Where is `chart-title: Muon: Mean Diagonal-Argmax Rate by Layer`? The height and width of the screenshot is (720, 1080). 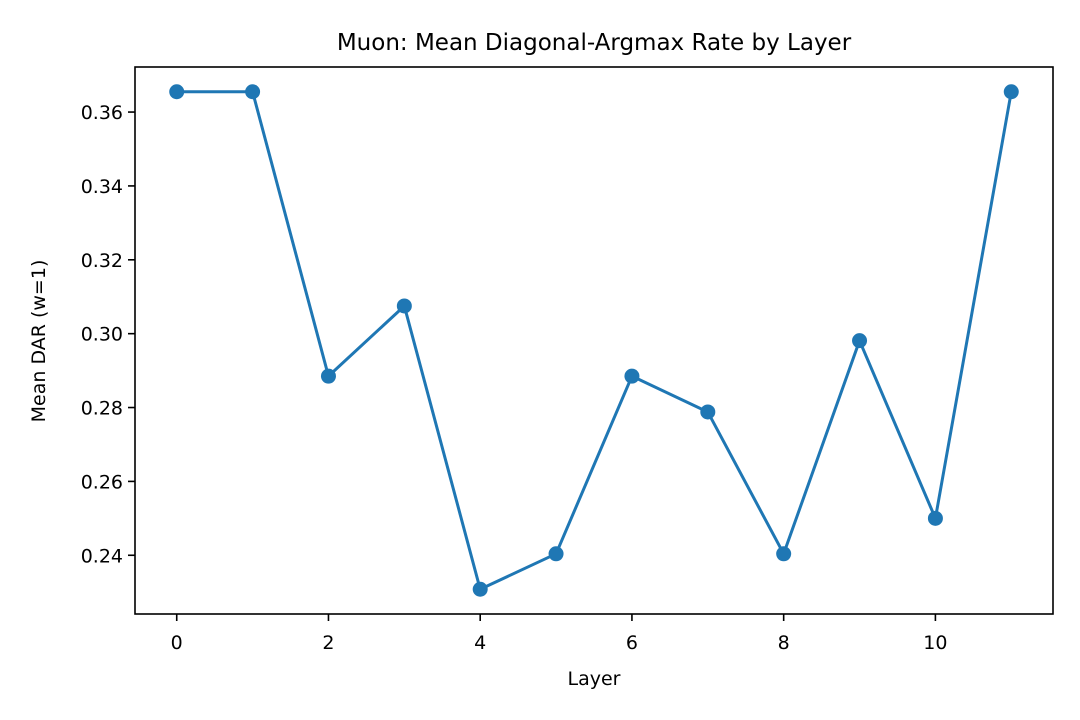 chart-title: Muon: Mean Diagonal-Argmax Rate by Layer is located at coordinates (594, 43).